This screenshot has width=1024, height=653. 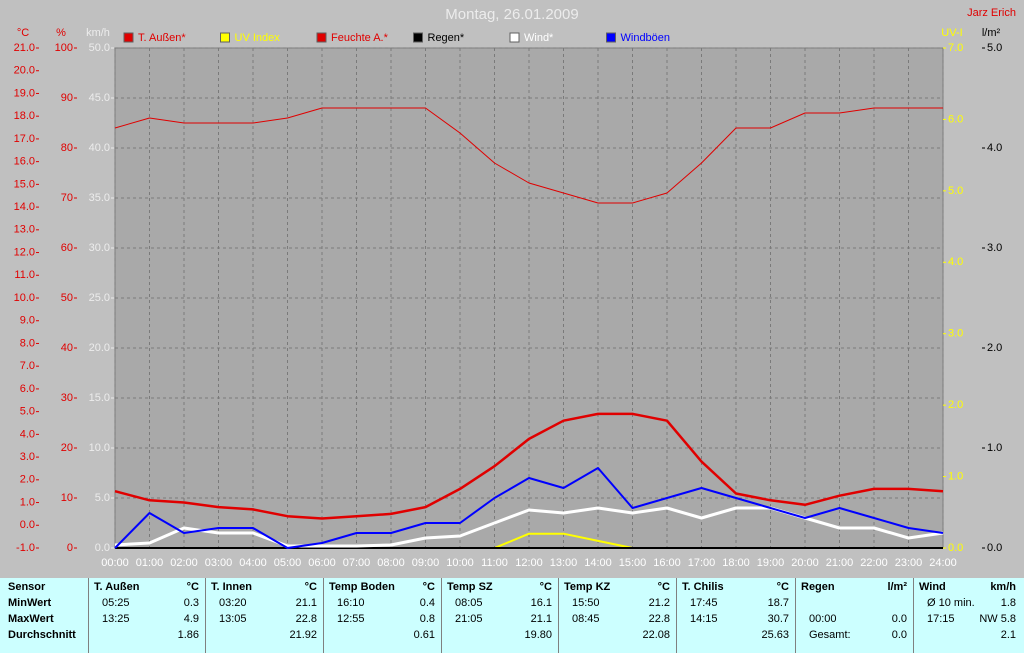 I want to click on y-tick-label: 30.0, so click(x=99, y=248).